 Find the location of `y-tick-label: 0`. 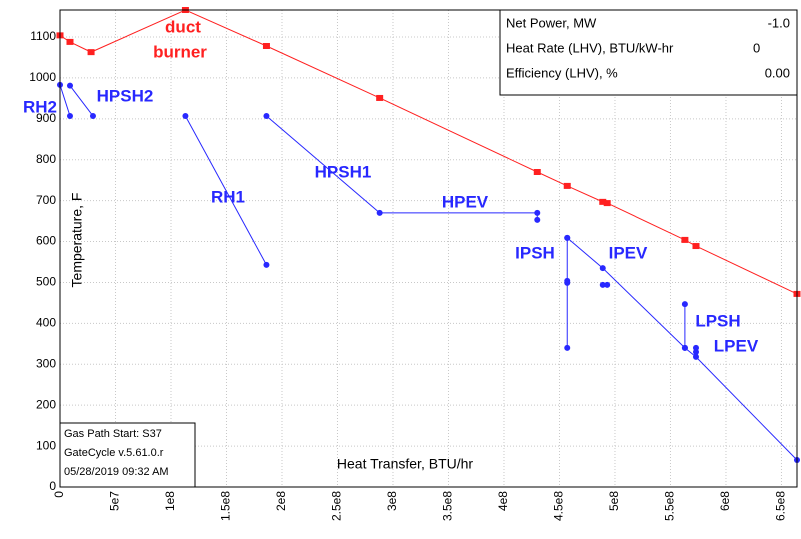

y-tick-label: 0 is located at coordinates (52, 486).